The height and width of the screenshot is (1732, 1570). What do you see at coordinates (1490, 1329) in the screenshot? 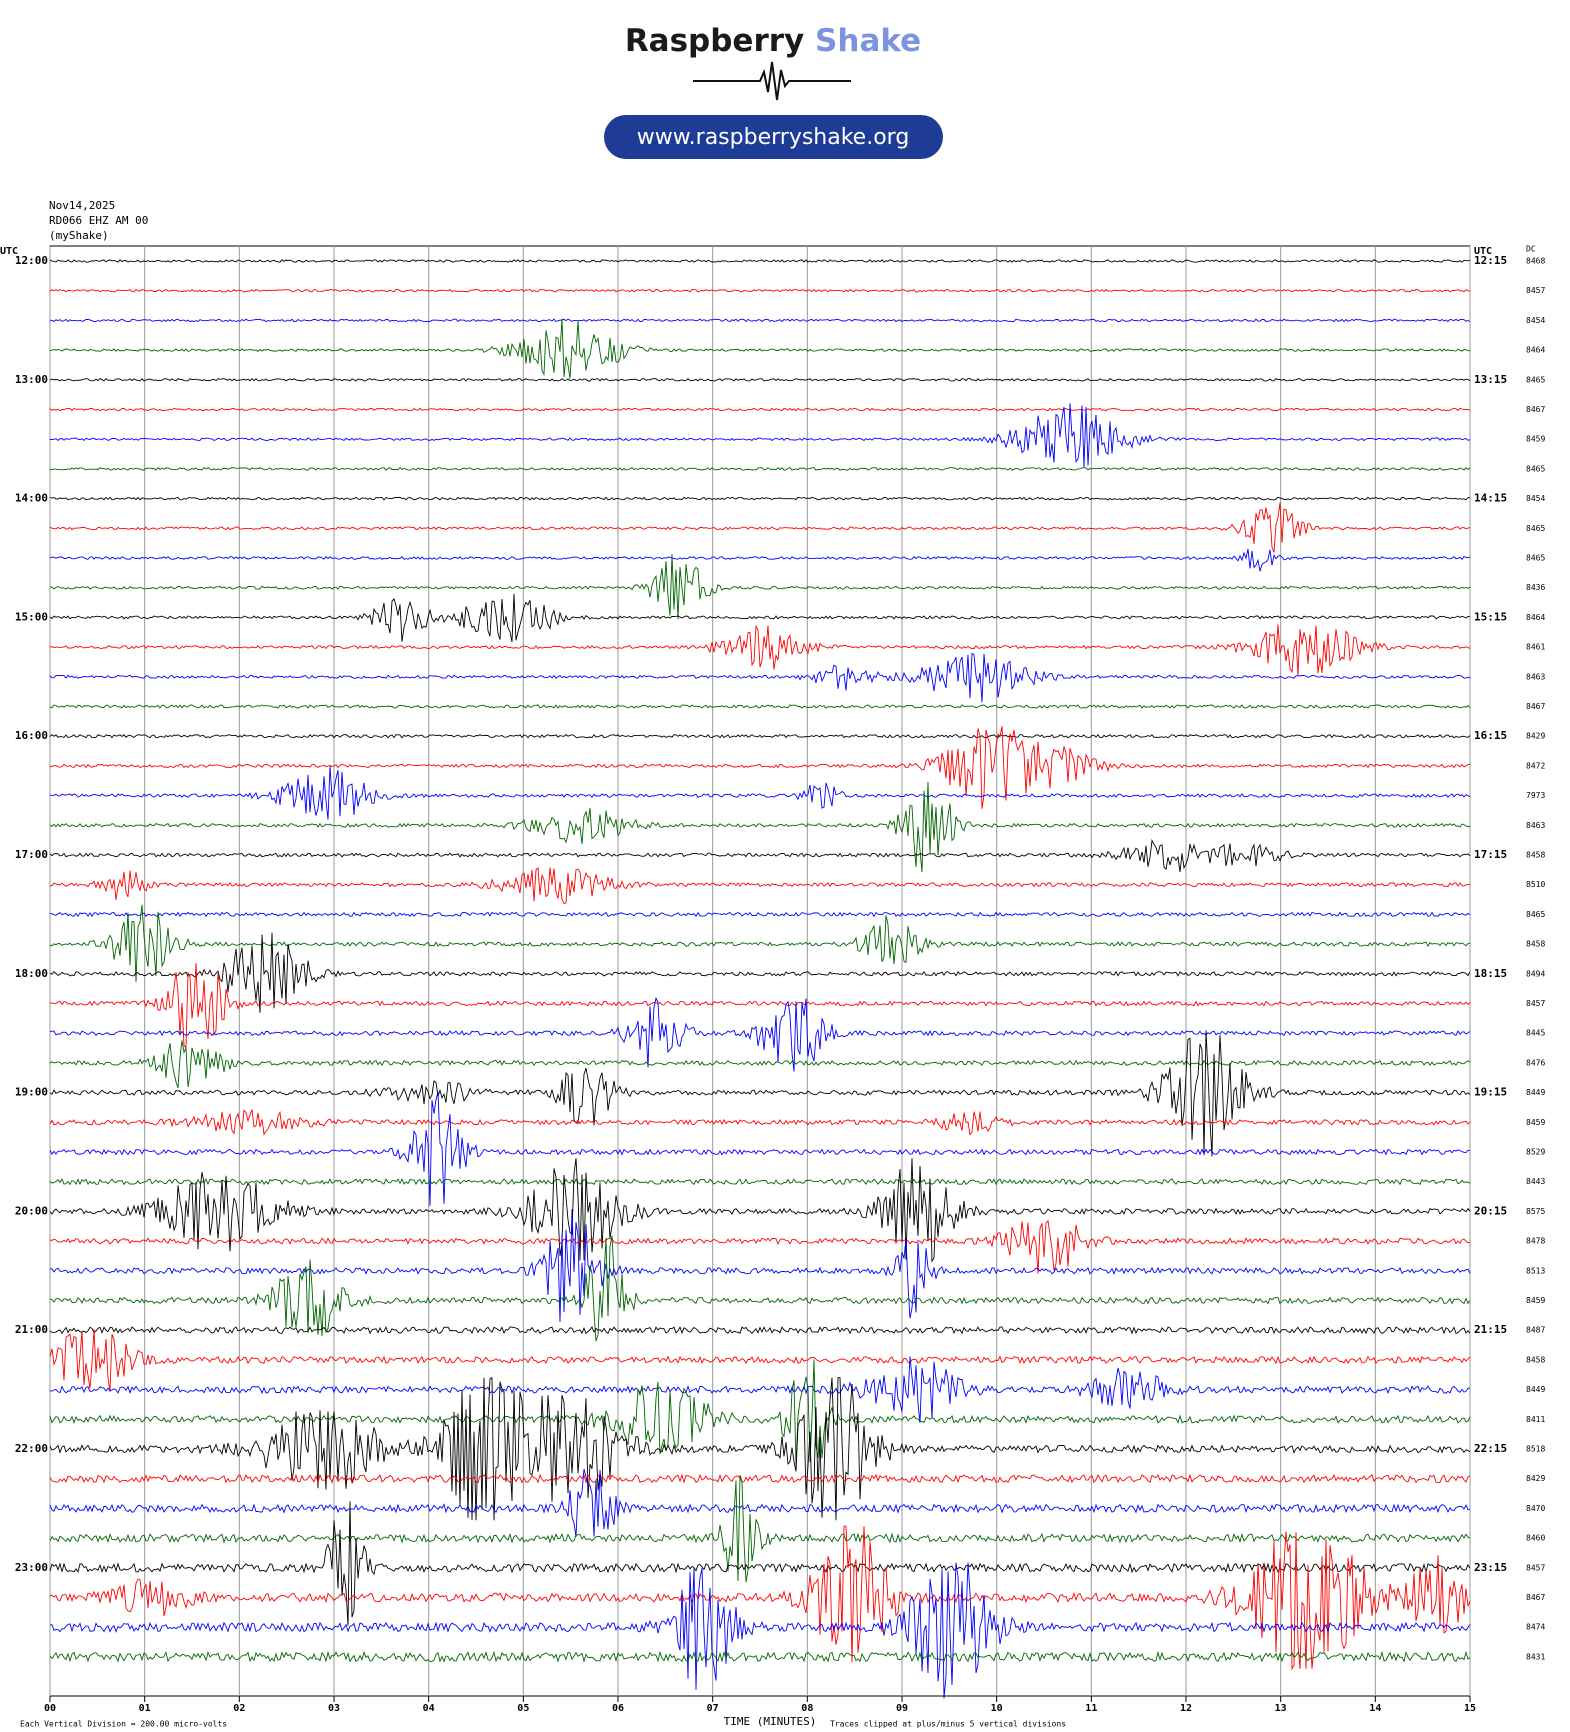
I see `row-label-right: 21:15` at bounding box center [1490, 1329].